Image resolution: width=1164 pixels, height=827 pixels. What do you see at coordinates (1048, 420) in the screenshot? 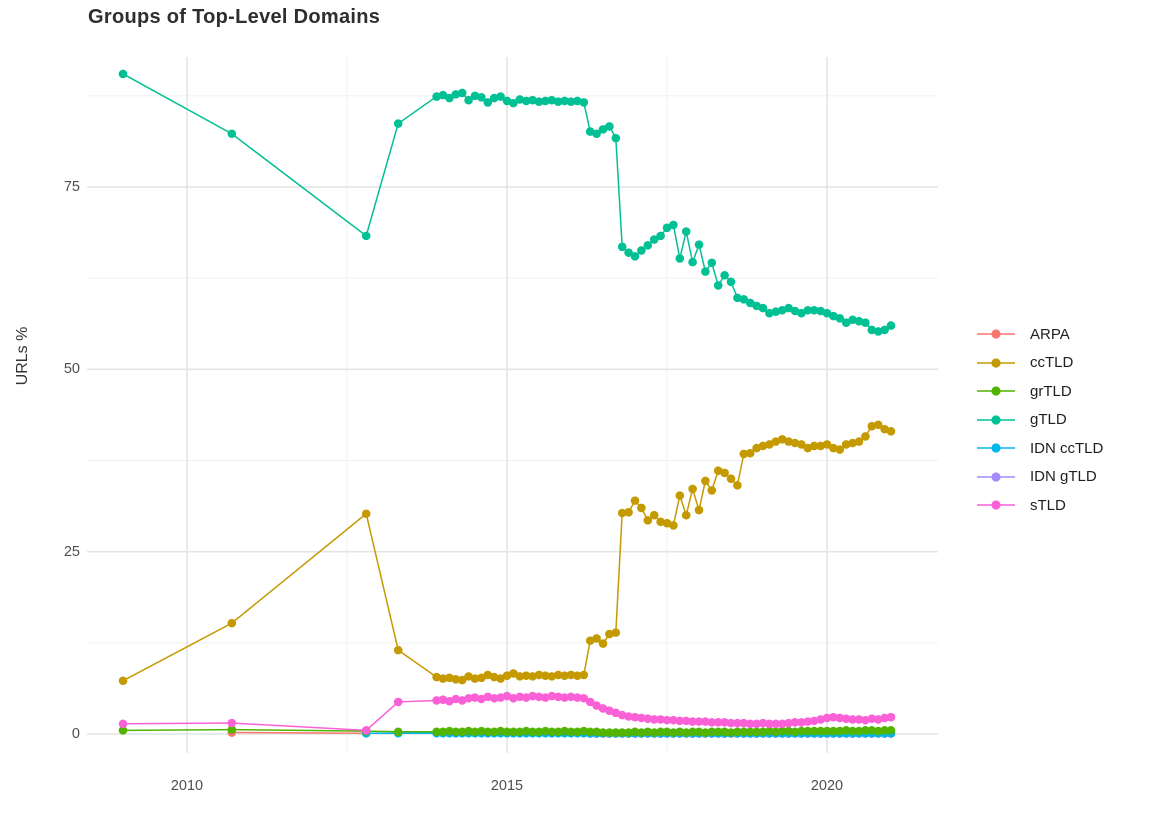
I see `legend-item-label: gTLD` at bounding box center [1048, 420].